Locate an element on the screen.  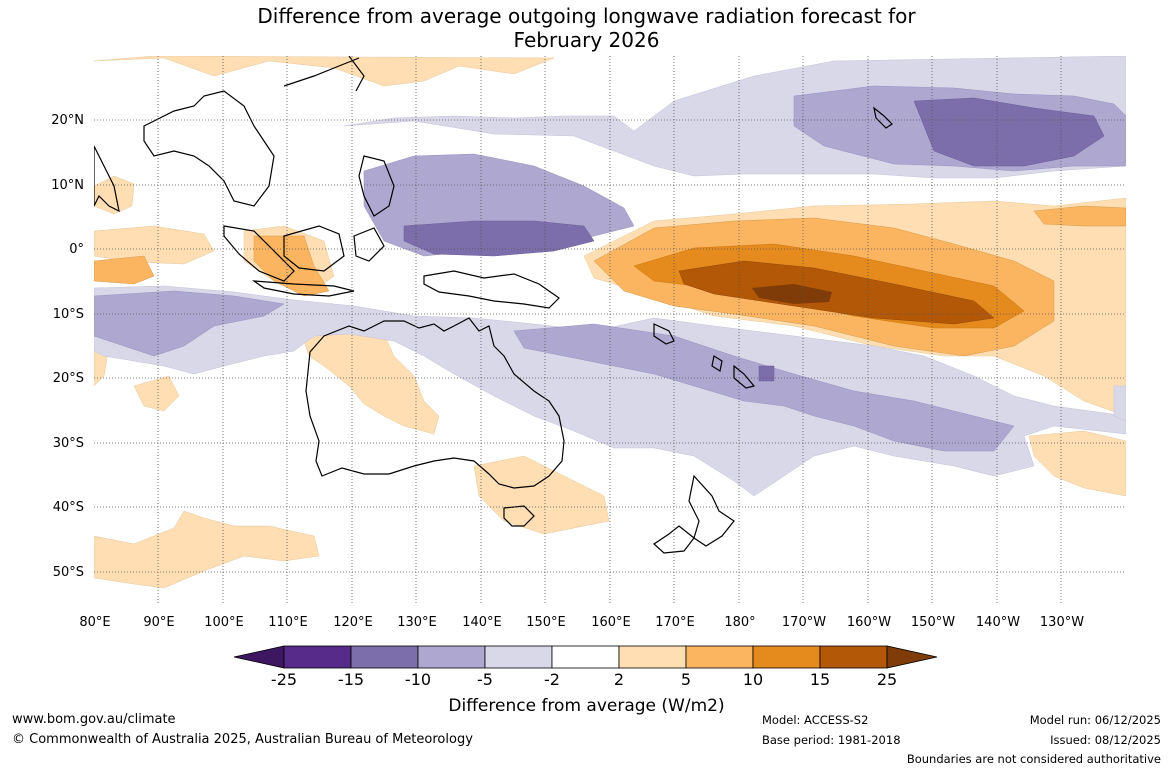
lat-label-40s: 40°S is located at coordinates (68, 507).